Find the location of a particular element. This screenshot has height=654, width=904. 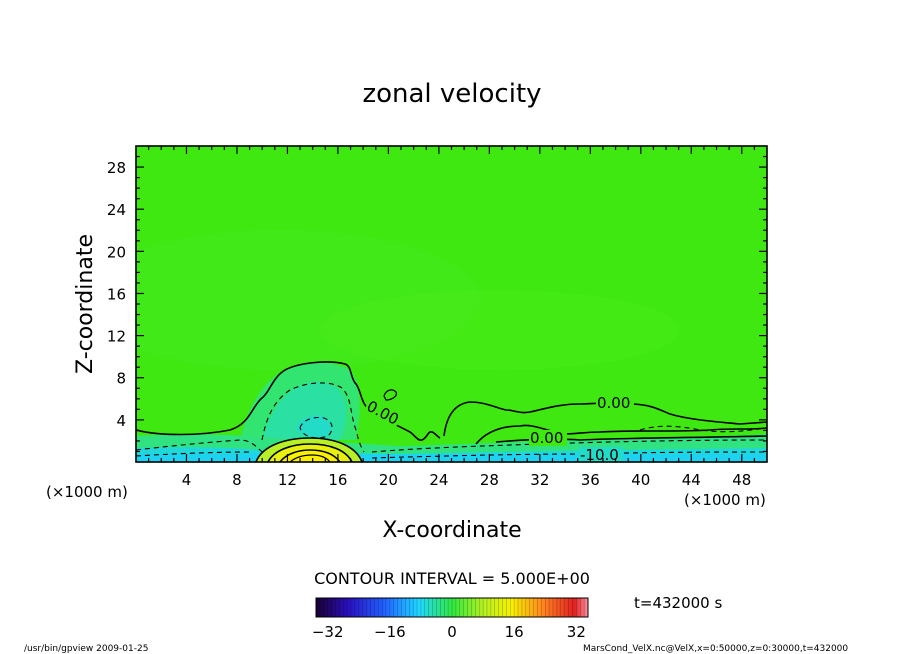

y-tick-label: 24 is located at coordinates (116, 210).